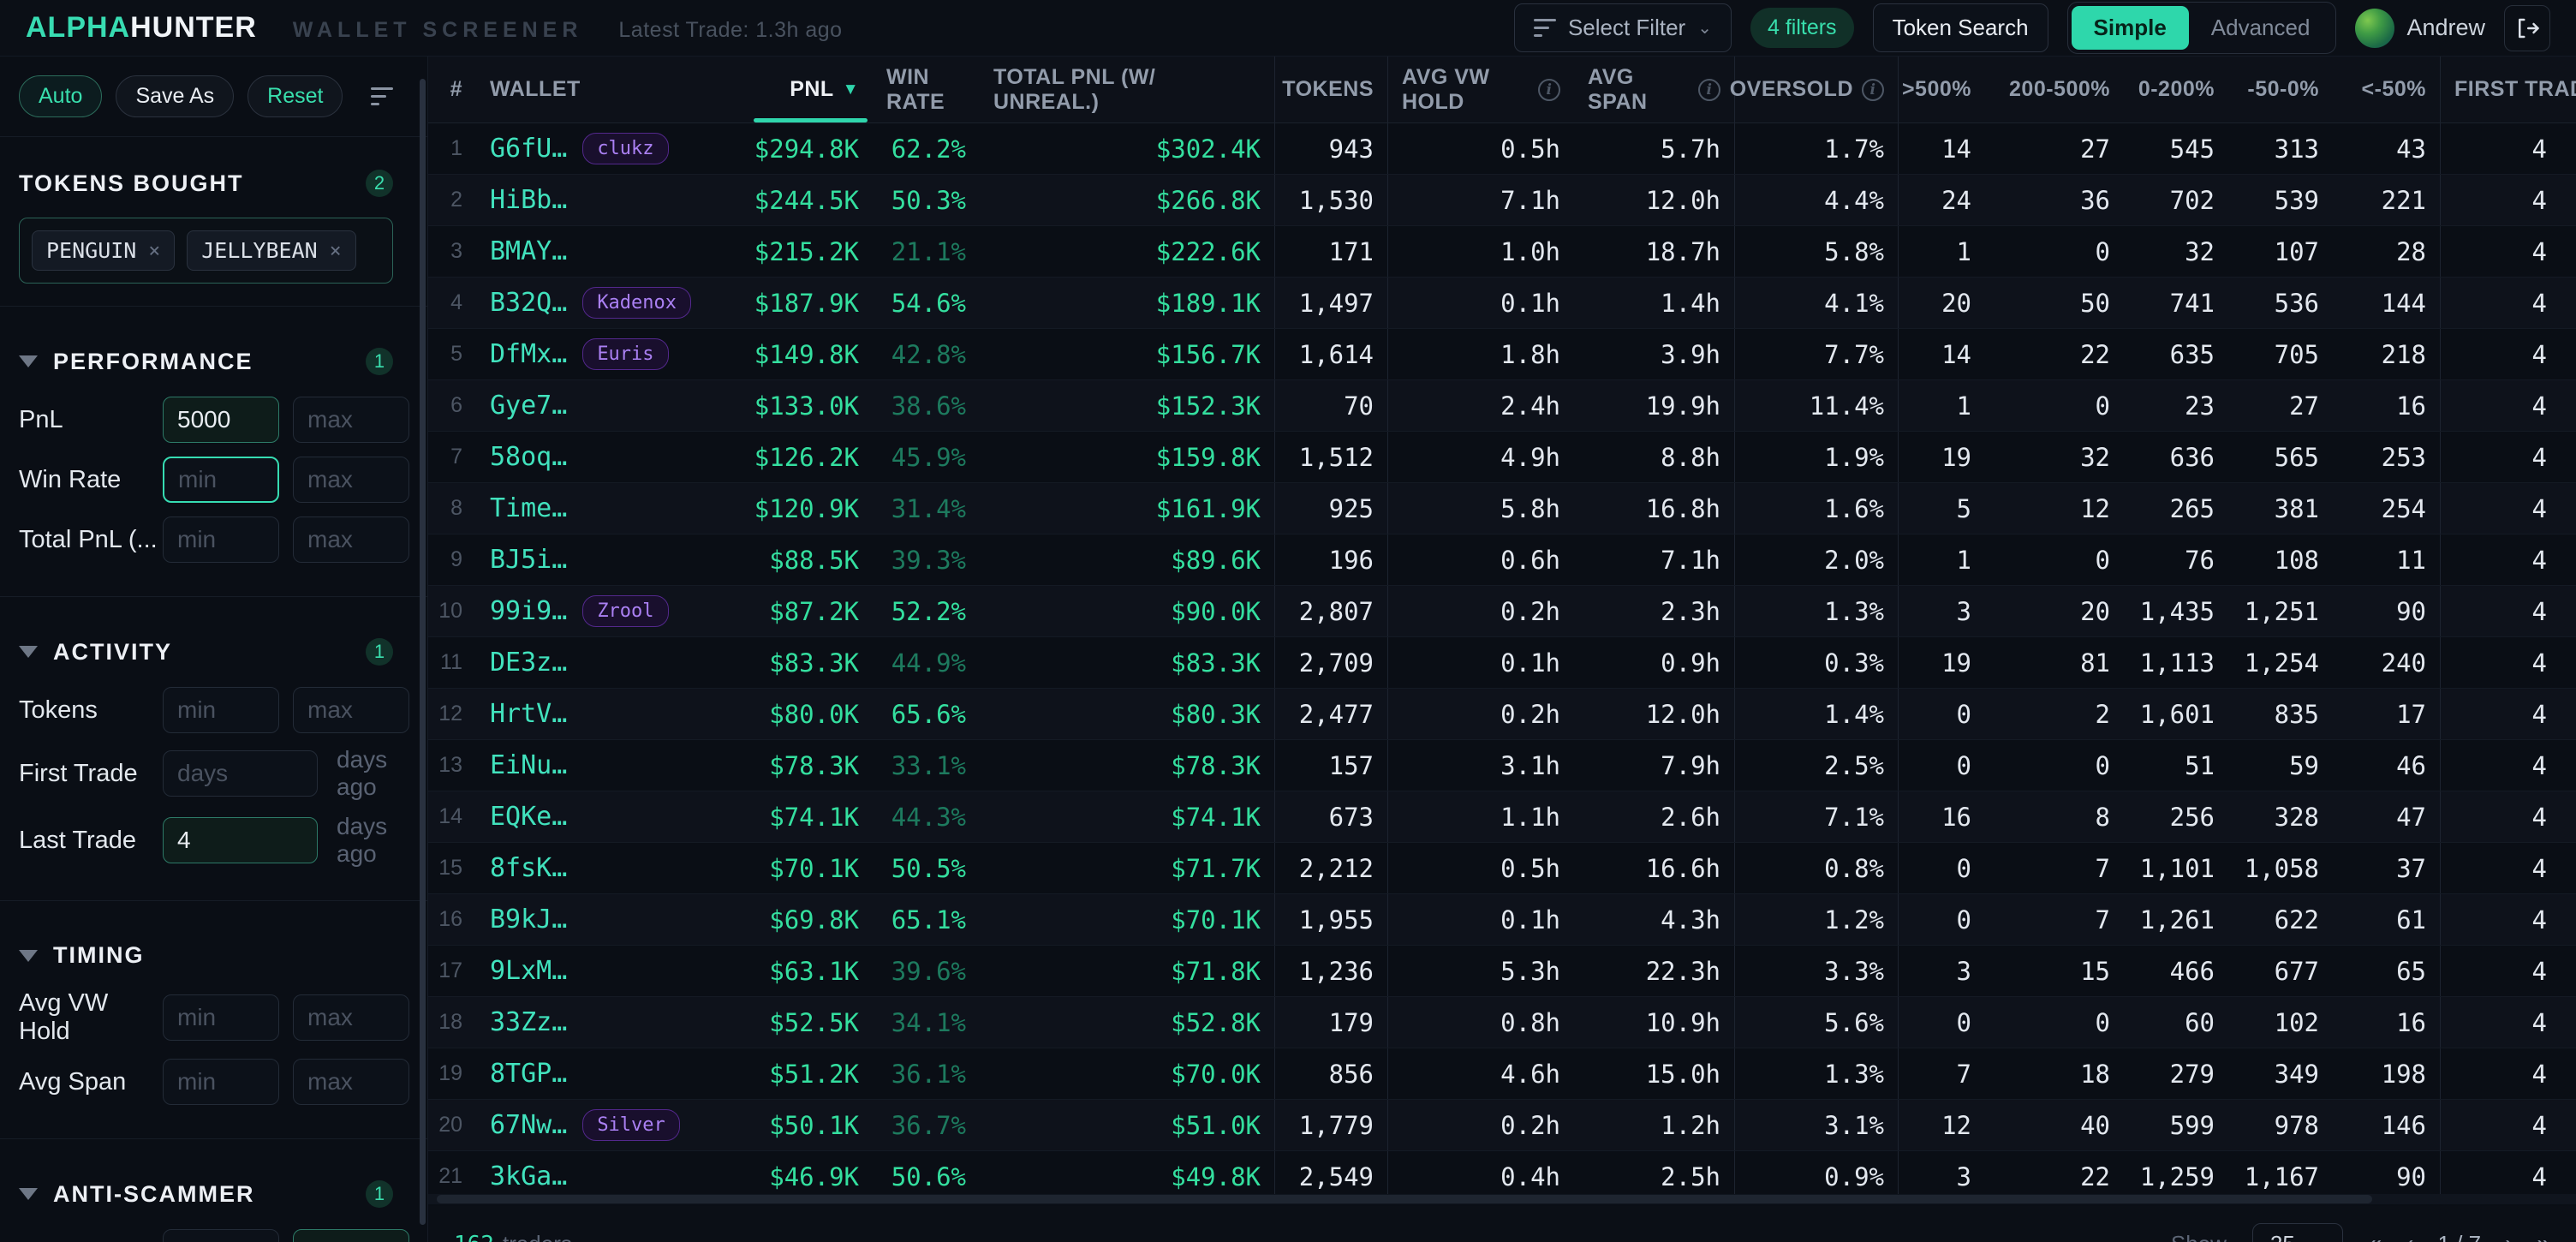 This screenshot has width=2576, height=1242. I want to click on avg-span-min-input, so click(221, 1082).